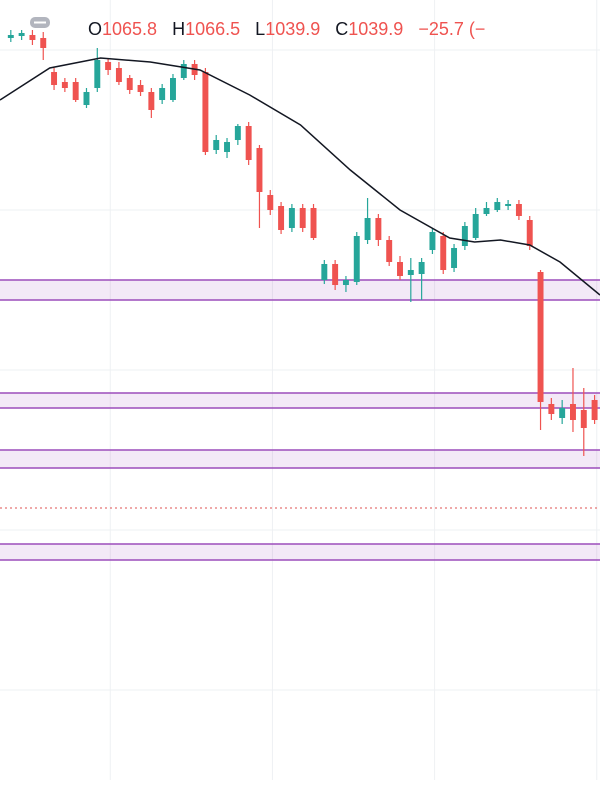 This screenshot has height=800, width=600. I want to click on legend-high-label: H, so click(178, 29).